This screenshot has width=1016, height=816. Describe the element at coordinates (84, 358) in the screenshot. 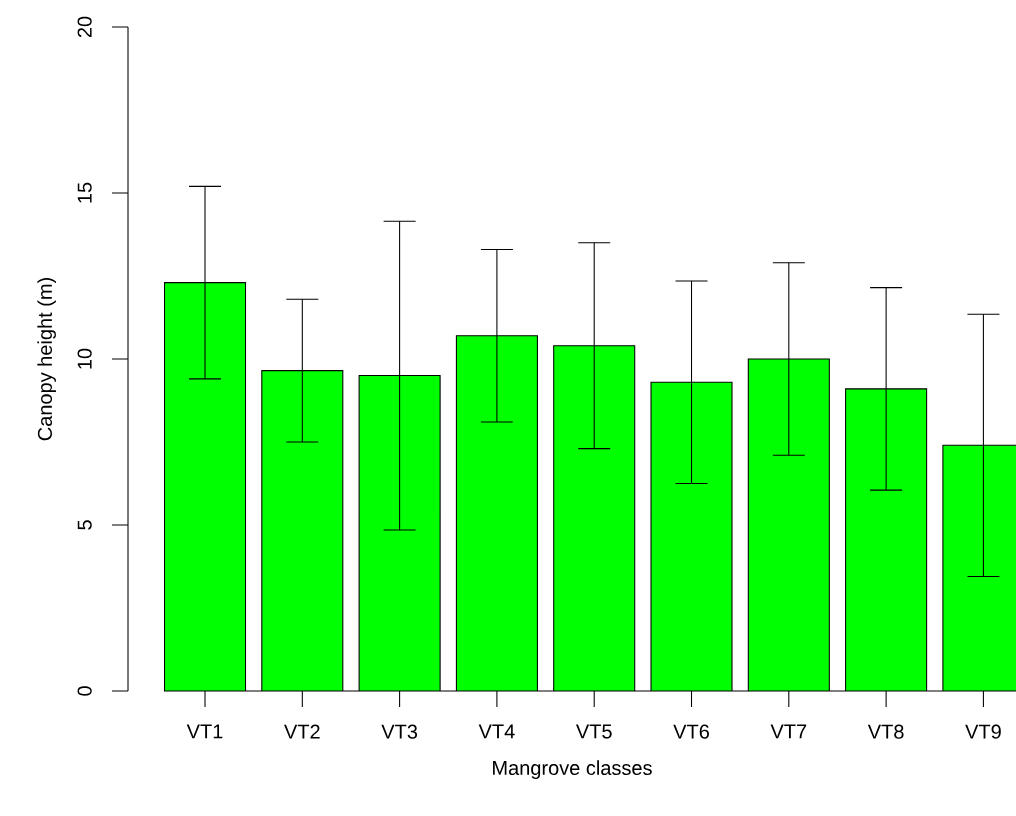

I see `y-tick-label: 10` at that location.